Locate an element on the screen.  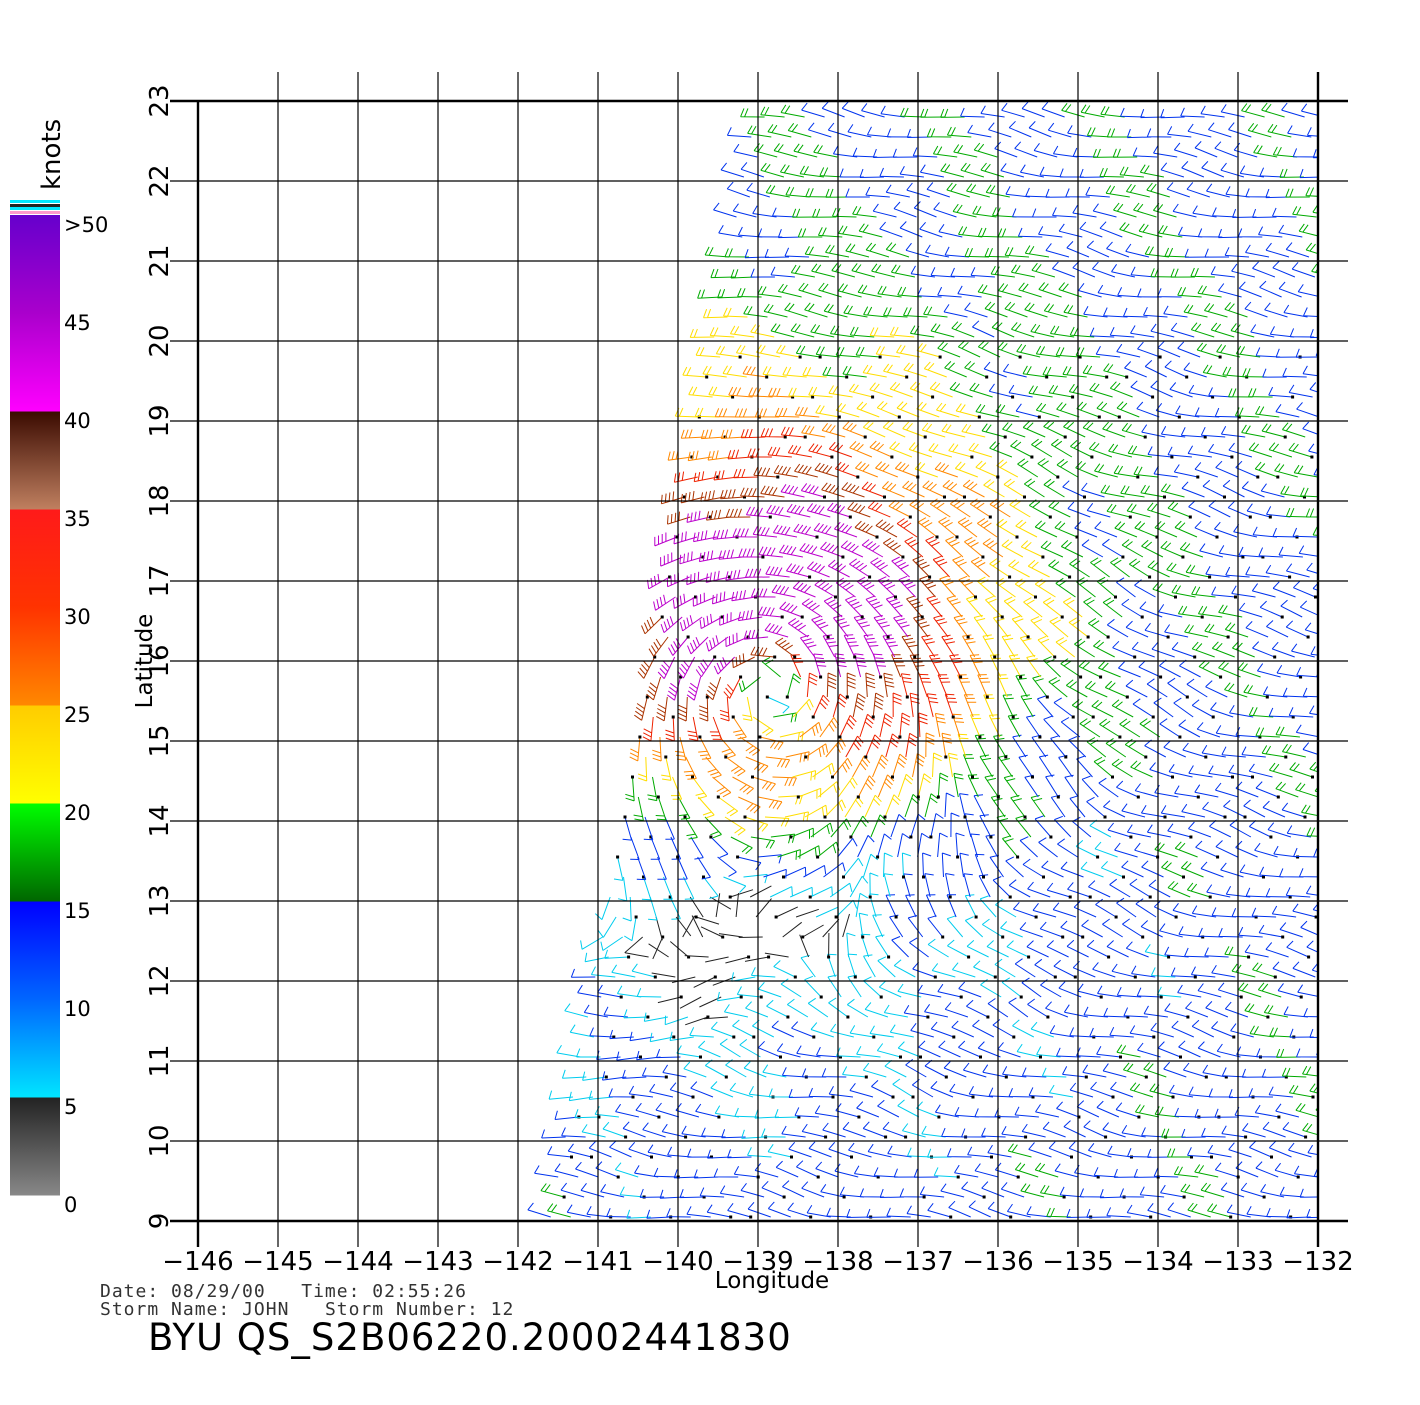
colorbar-tick-label: 10 is located at coordinates (77, 1009).